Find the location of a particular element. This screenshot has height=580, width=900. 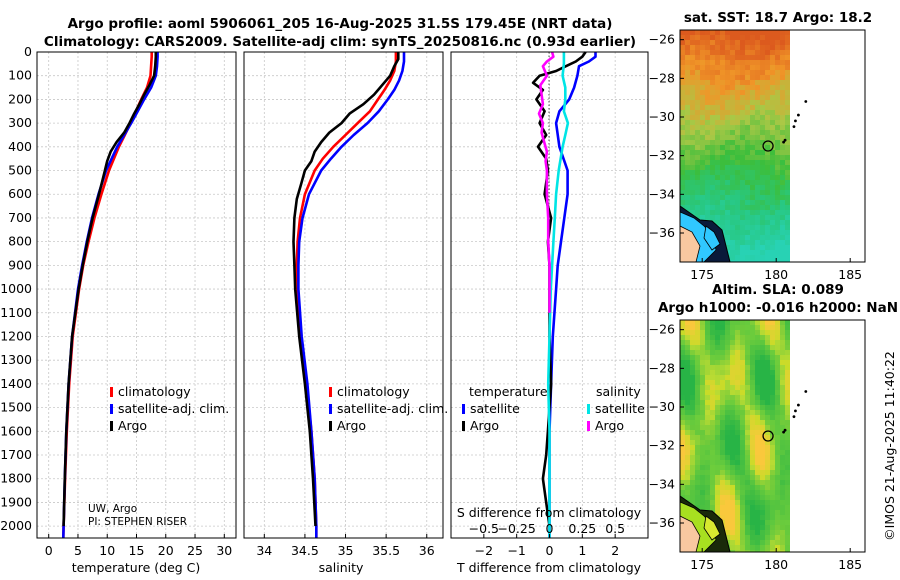

y-tick-label: −34 is located at coordinates (662, 483).